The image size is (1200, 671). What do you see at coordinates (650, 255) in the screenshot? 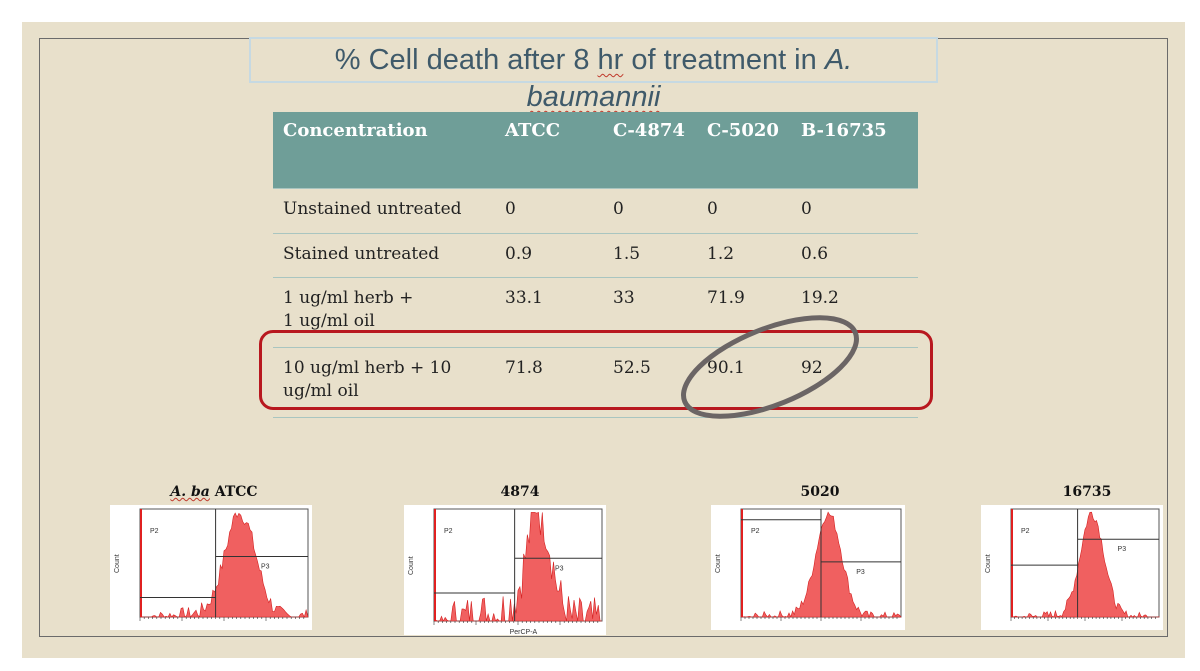
I see `table-cell: 1.5` at bounding box center [650, 255].